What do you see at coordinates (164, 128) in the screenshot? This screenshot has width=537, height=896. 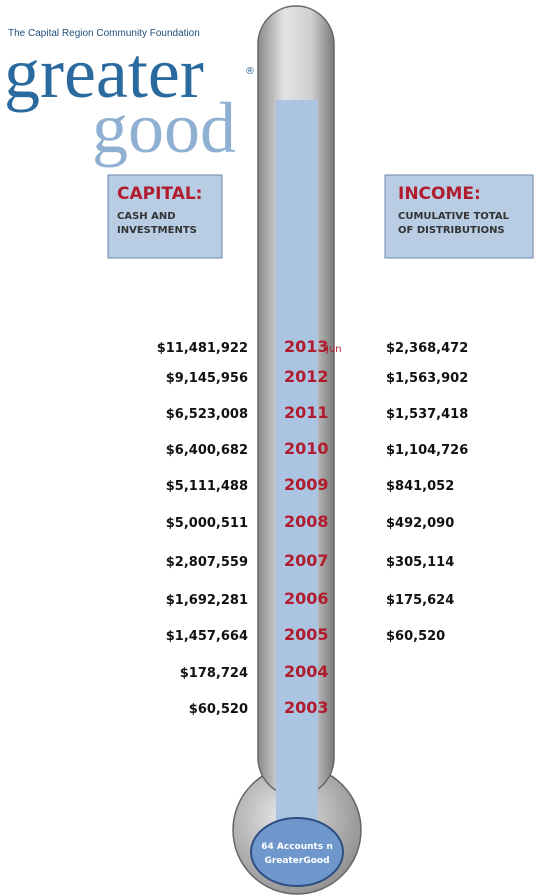 I see `logo-good: good` at bounding box center [164, 128].